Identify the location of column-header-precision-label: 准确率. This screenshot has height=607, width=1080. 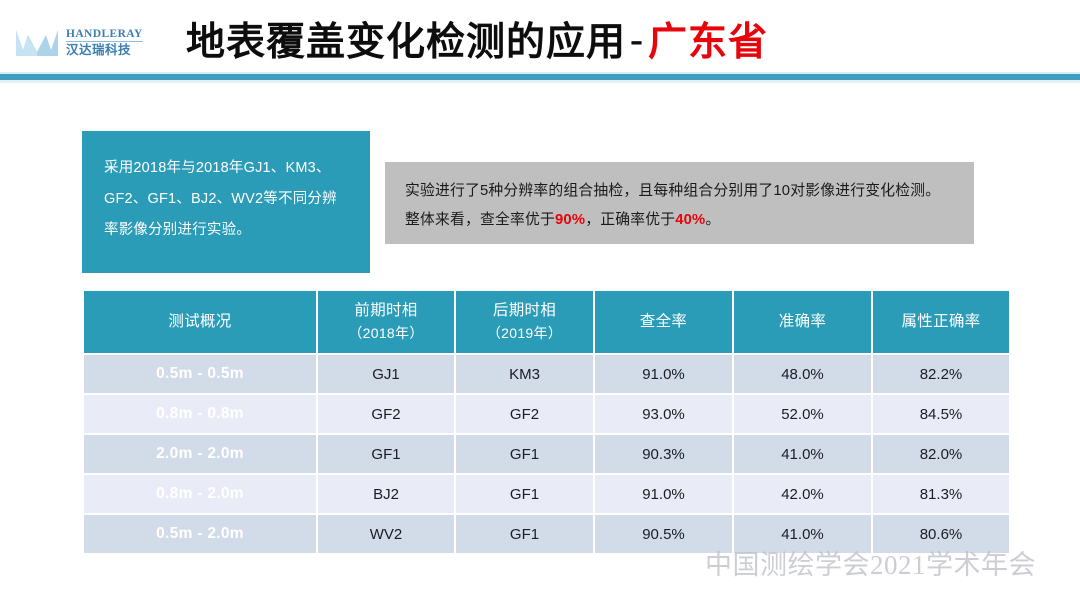
(802, 321).